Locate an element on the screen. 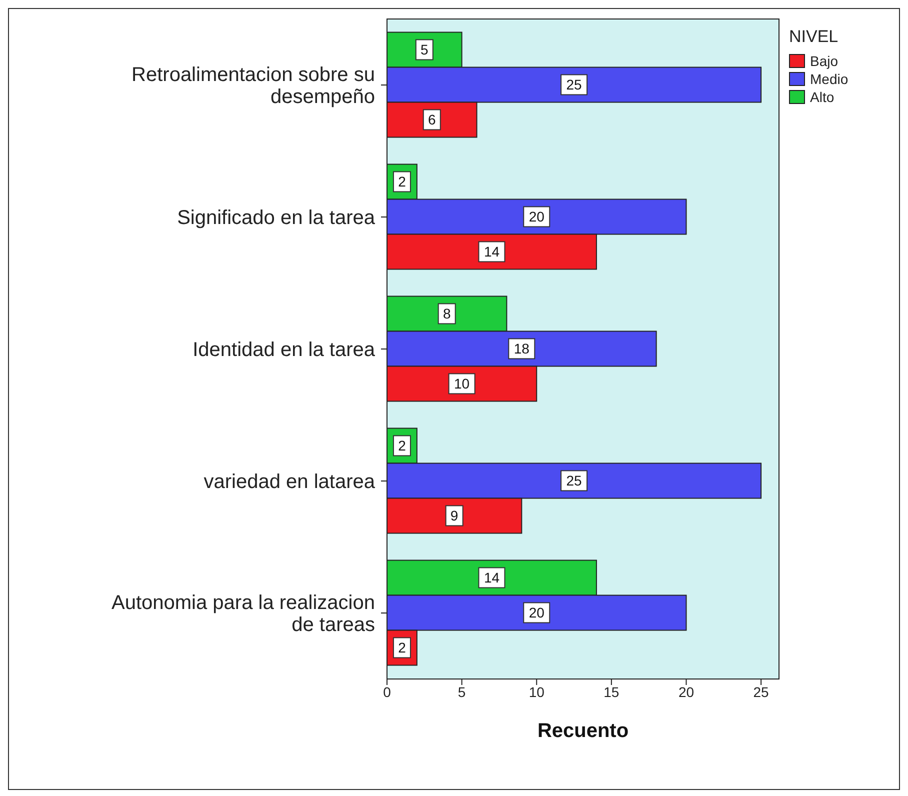 The image size is (908, 796). legend-label: Alto is located at coordinates (822, 97).